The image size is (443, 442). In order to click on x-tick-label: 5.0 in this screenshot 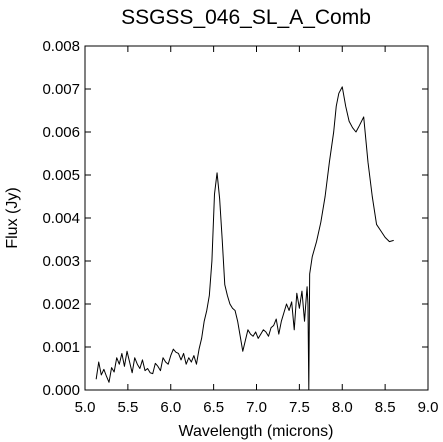, I will do `click(85, 407)`.